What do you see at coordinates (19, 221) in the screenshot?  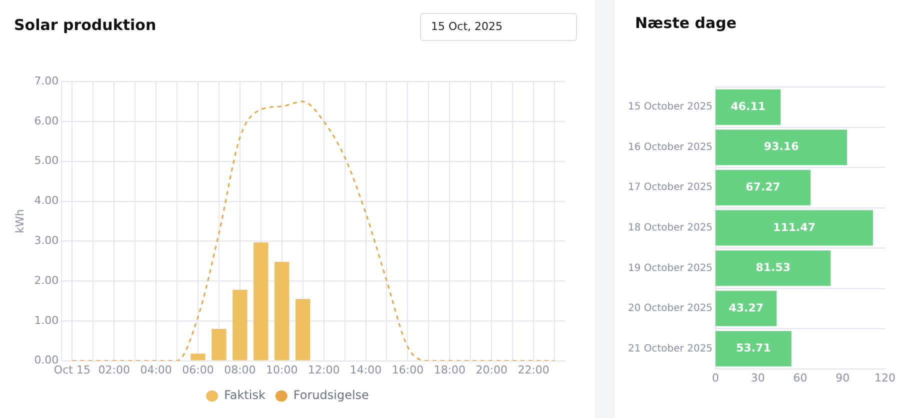 I see `y-axis-title: kWh` at bounding box center [19, 221].